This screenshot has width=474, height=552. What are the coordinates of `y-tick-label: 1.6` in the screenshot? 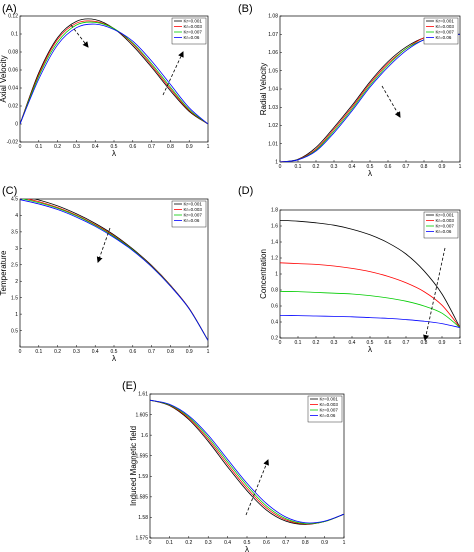 It's located at (144, 436).